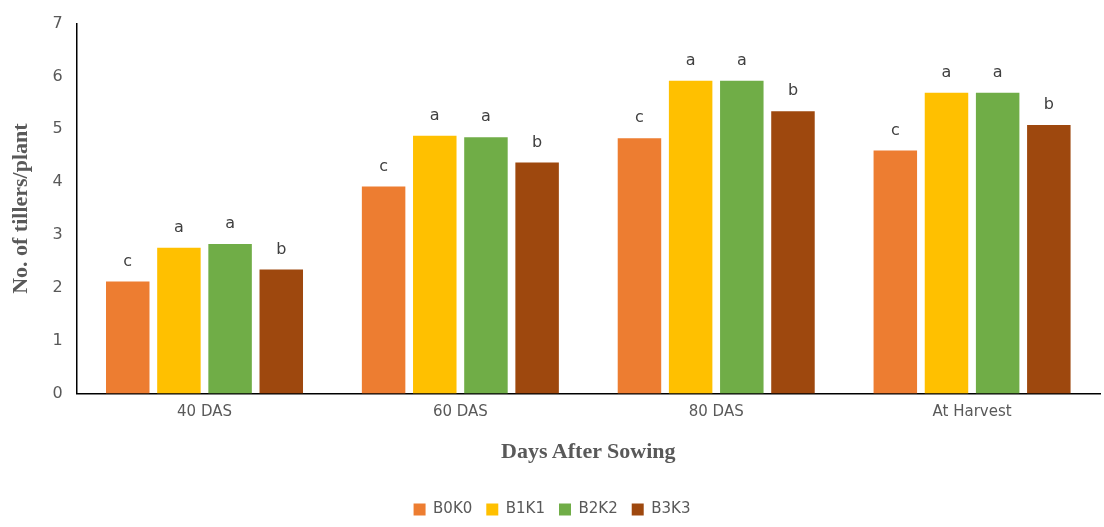 The height and width of the screenshot is (527, 1104). Describe the element at coordinates (588, 451) in the screenshot. I see `x-axis-title: Days After Sowing` at that location.